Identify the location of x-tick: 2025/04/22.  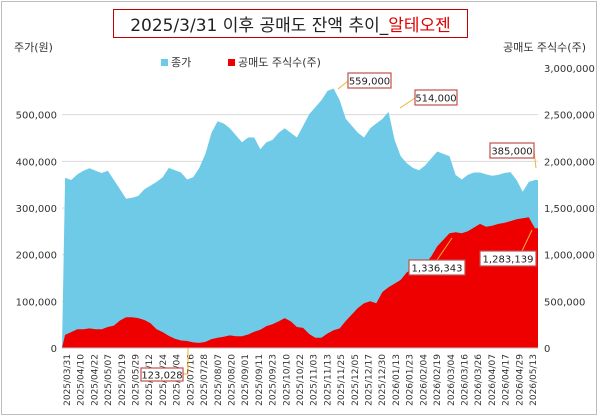
(95, 380).